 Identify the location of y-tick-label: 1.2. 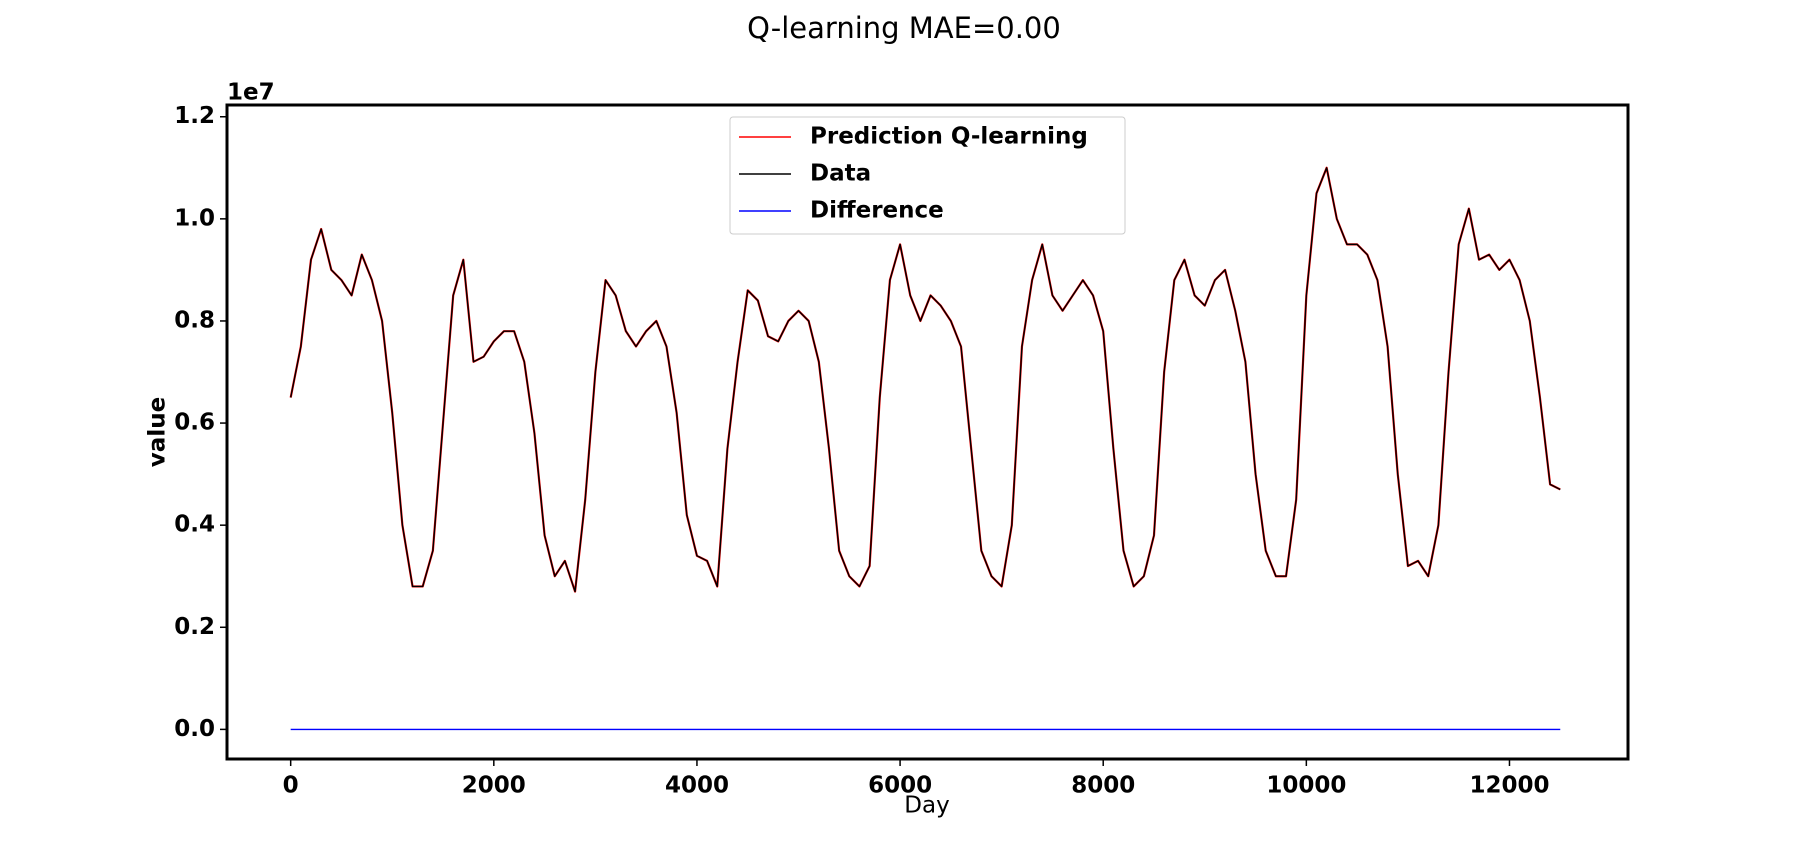
(194, 116).